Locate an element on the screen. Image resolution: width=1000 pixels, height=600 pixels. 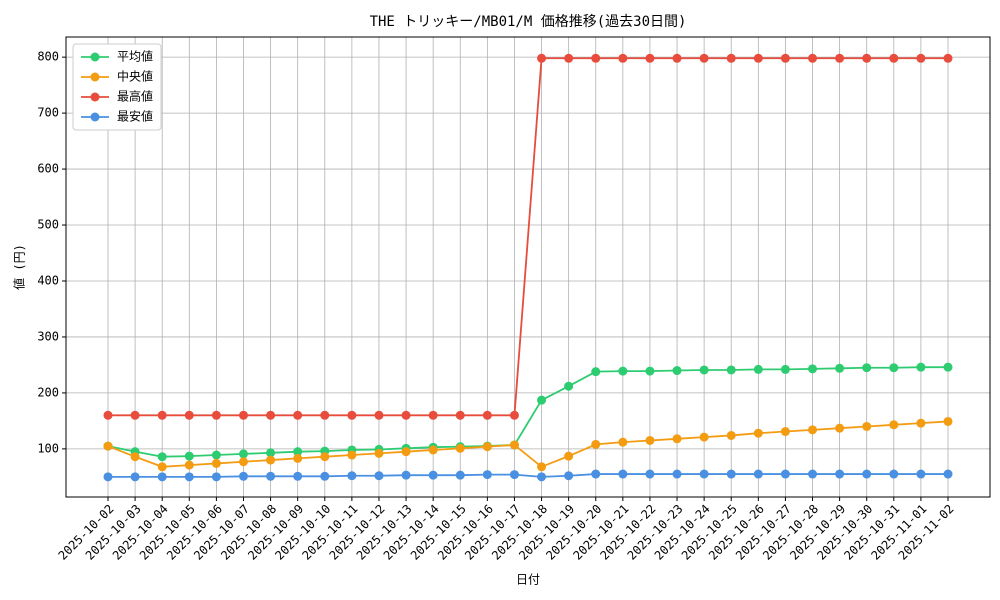
x-axis-label: 日付 is located at coordinates (528, 580).